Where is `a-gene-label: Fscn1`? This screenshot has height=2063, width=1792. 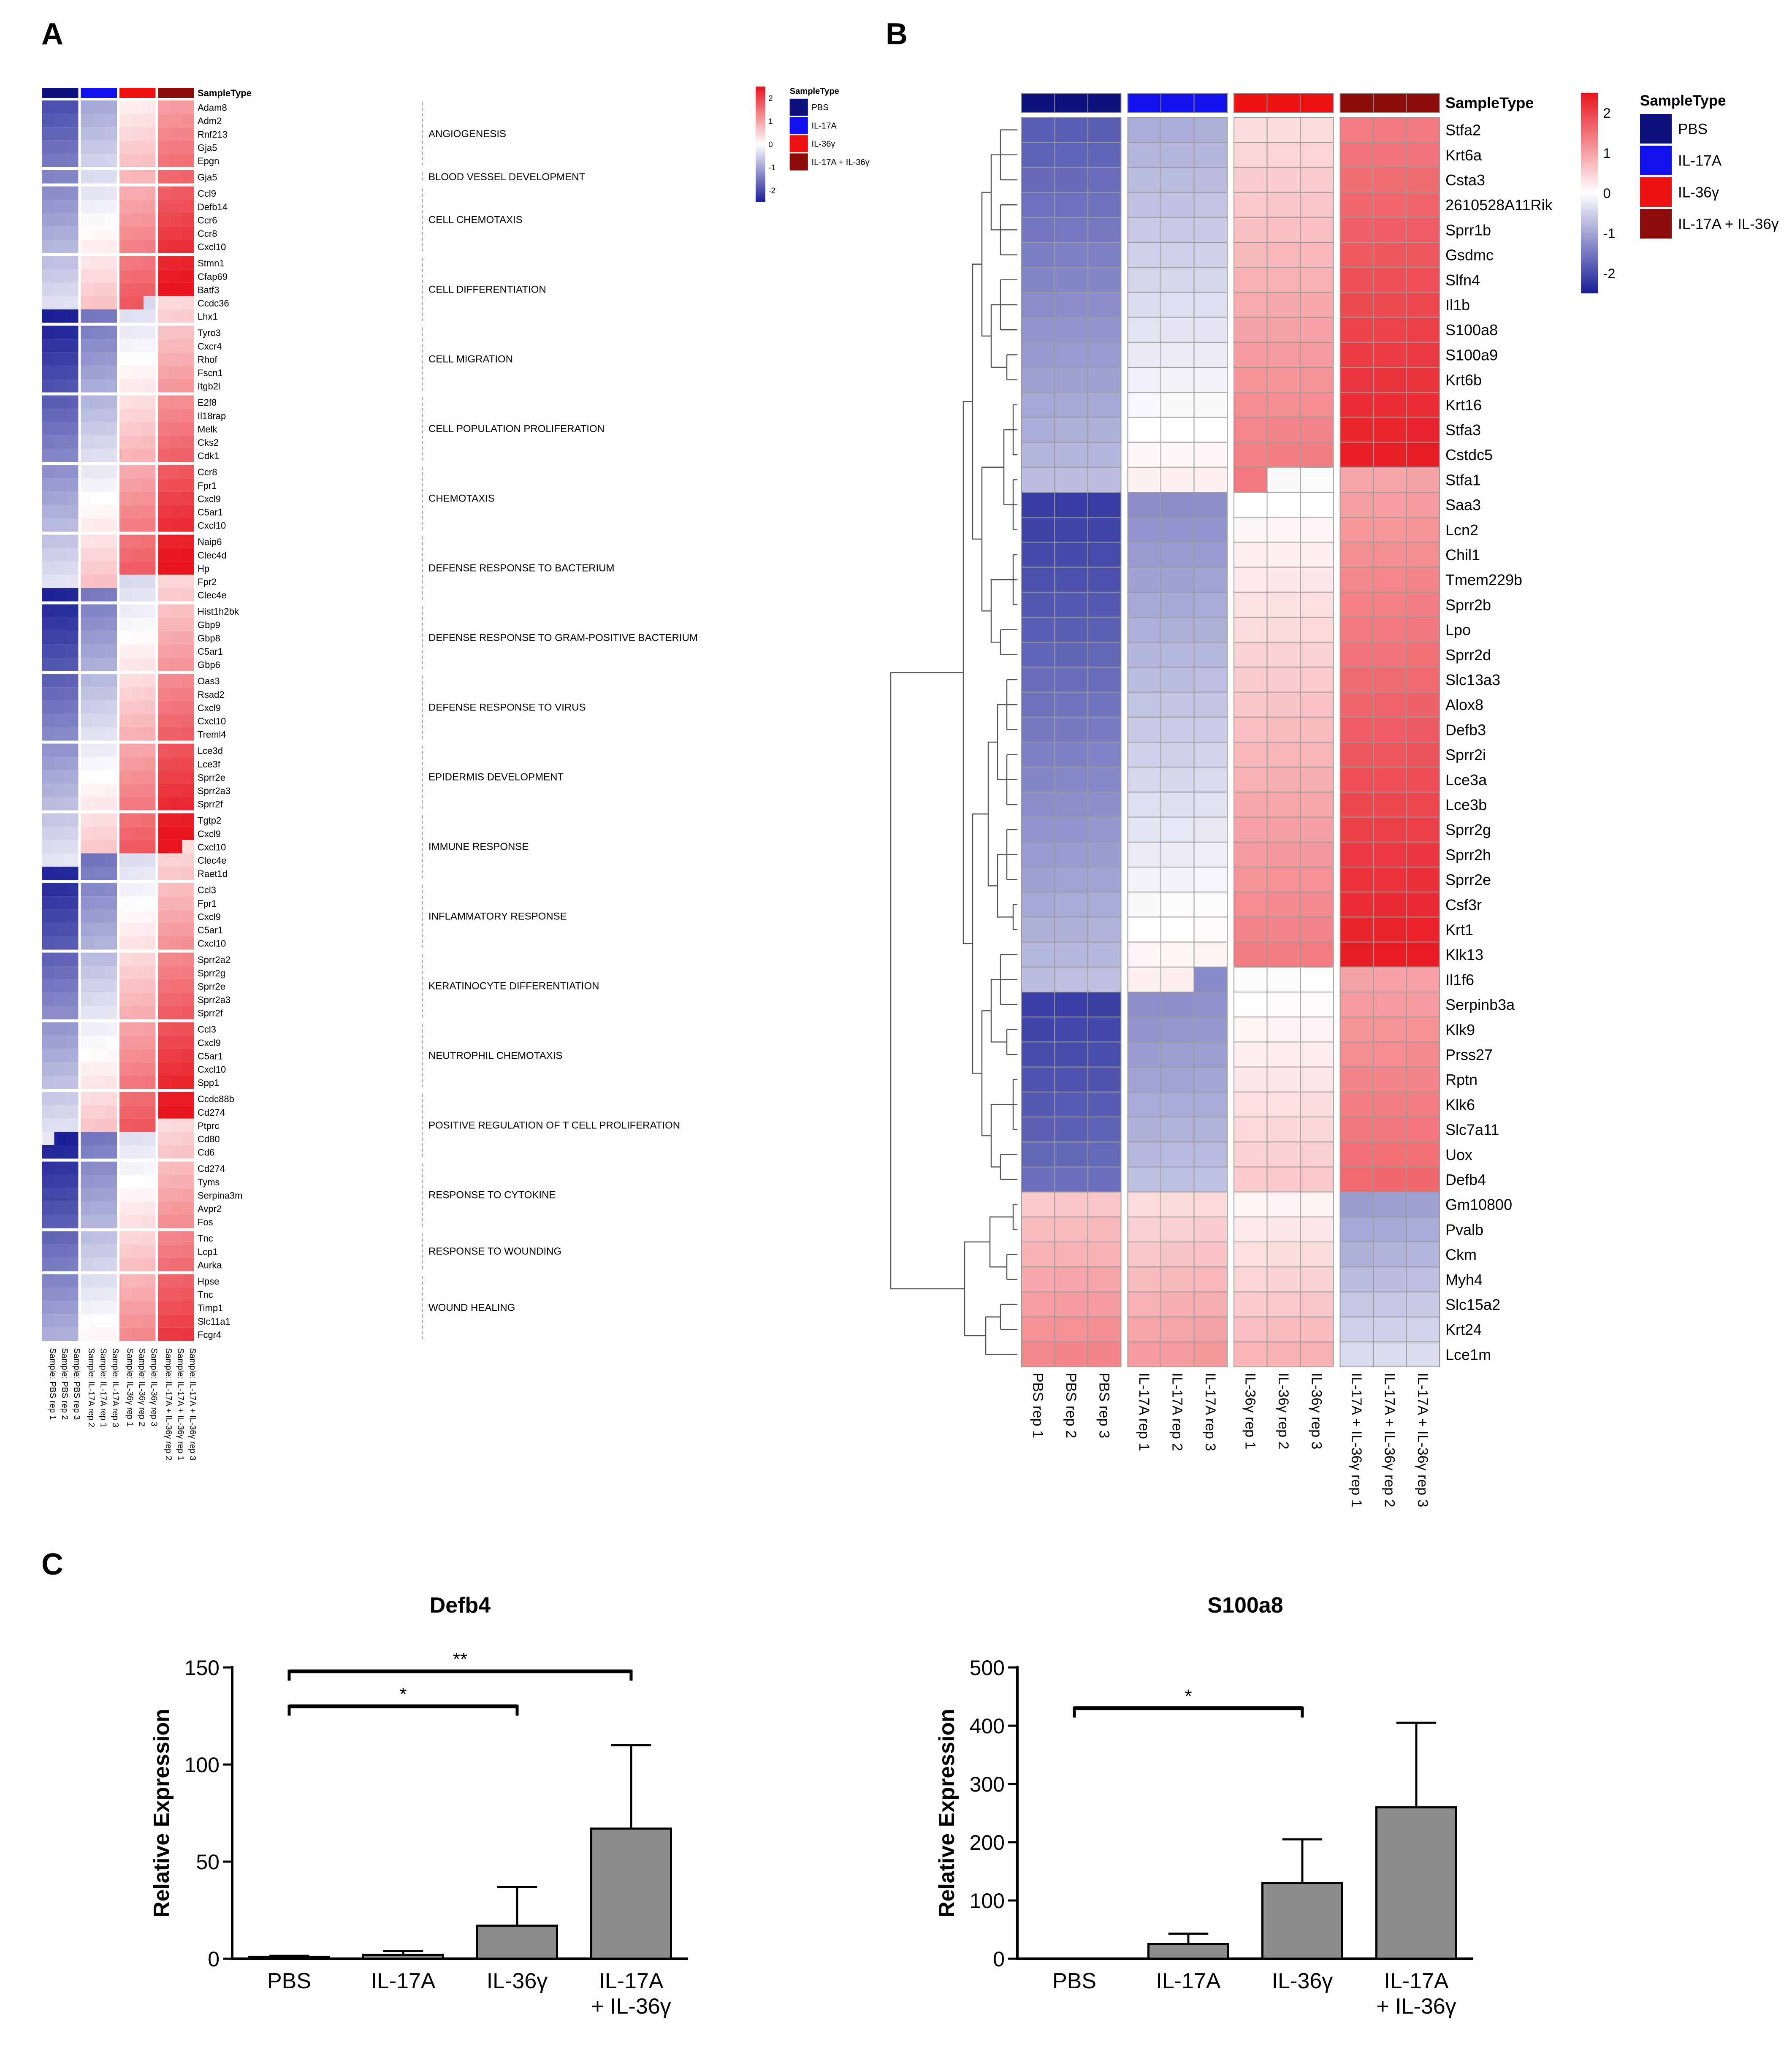 a-gene-label: Fscn1 is located at coordinates (210, 373).